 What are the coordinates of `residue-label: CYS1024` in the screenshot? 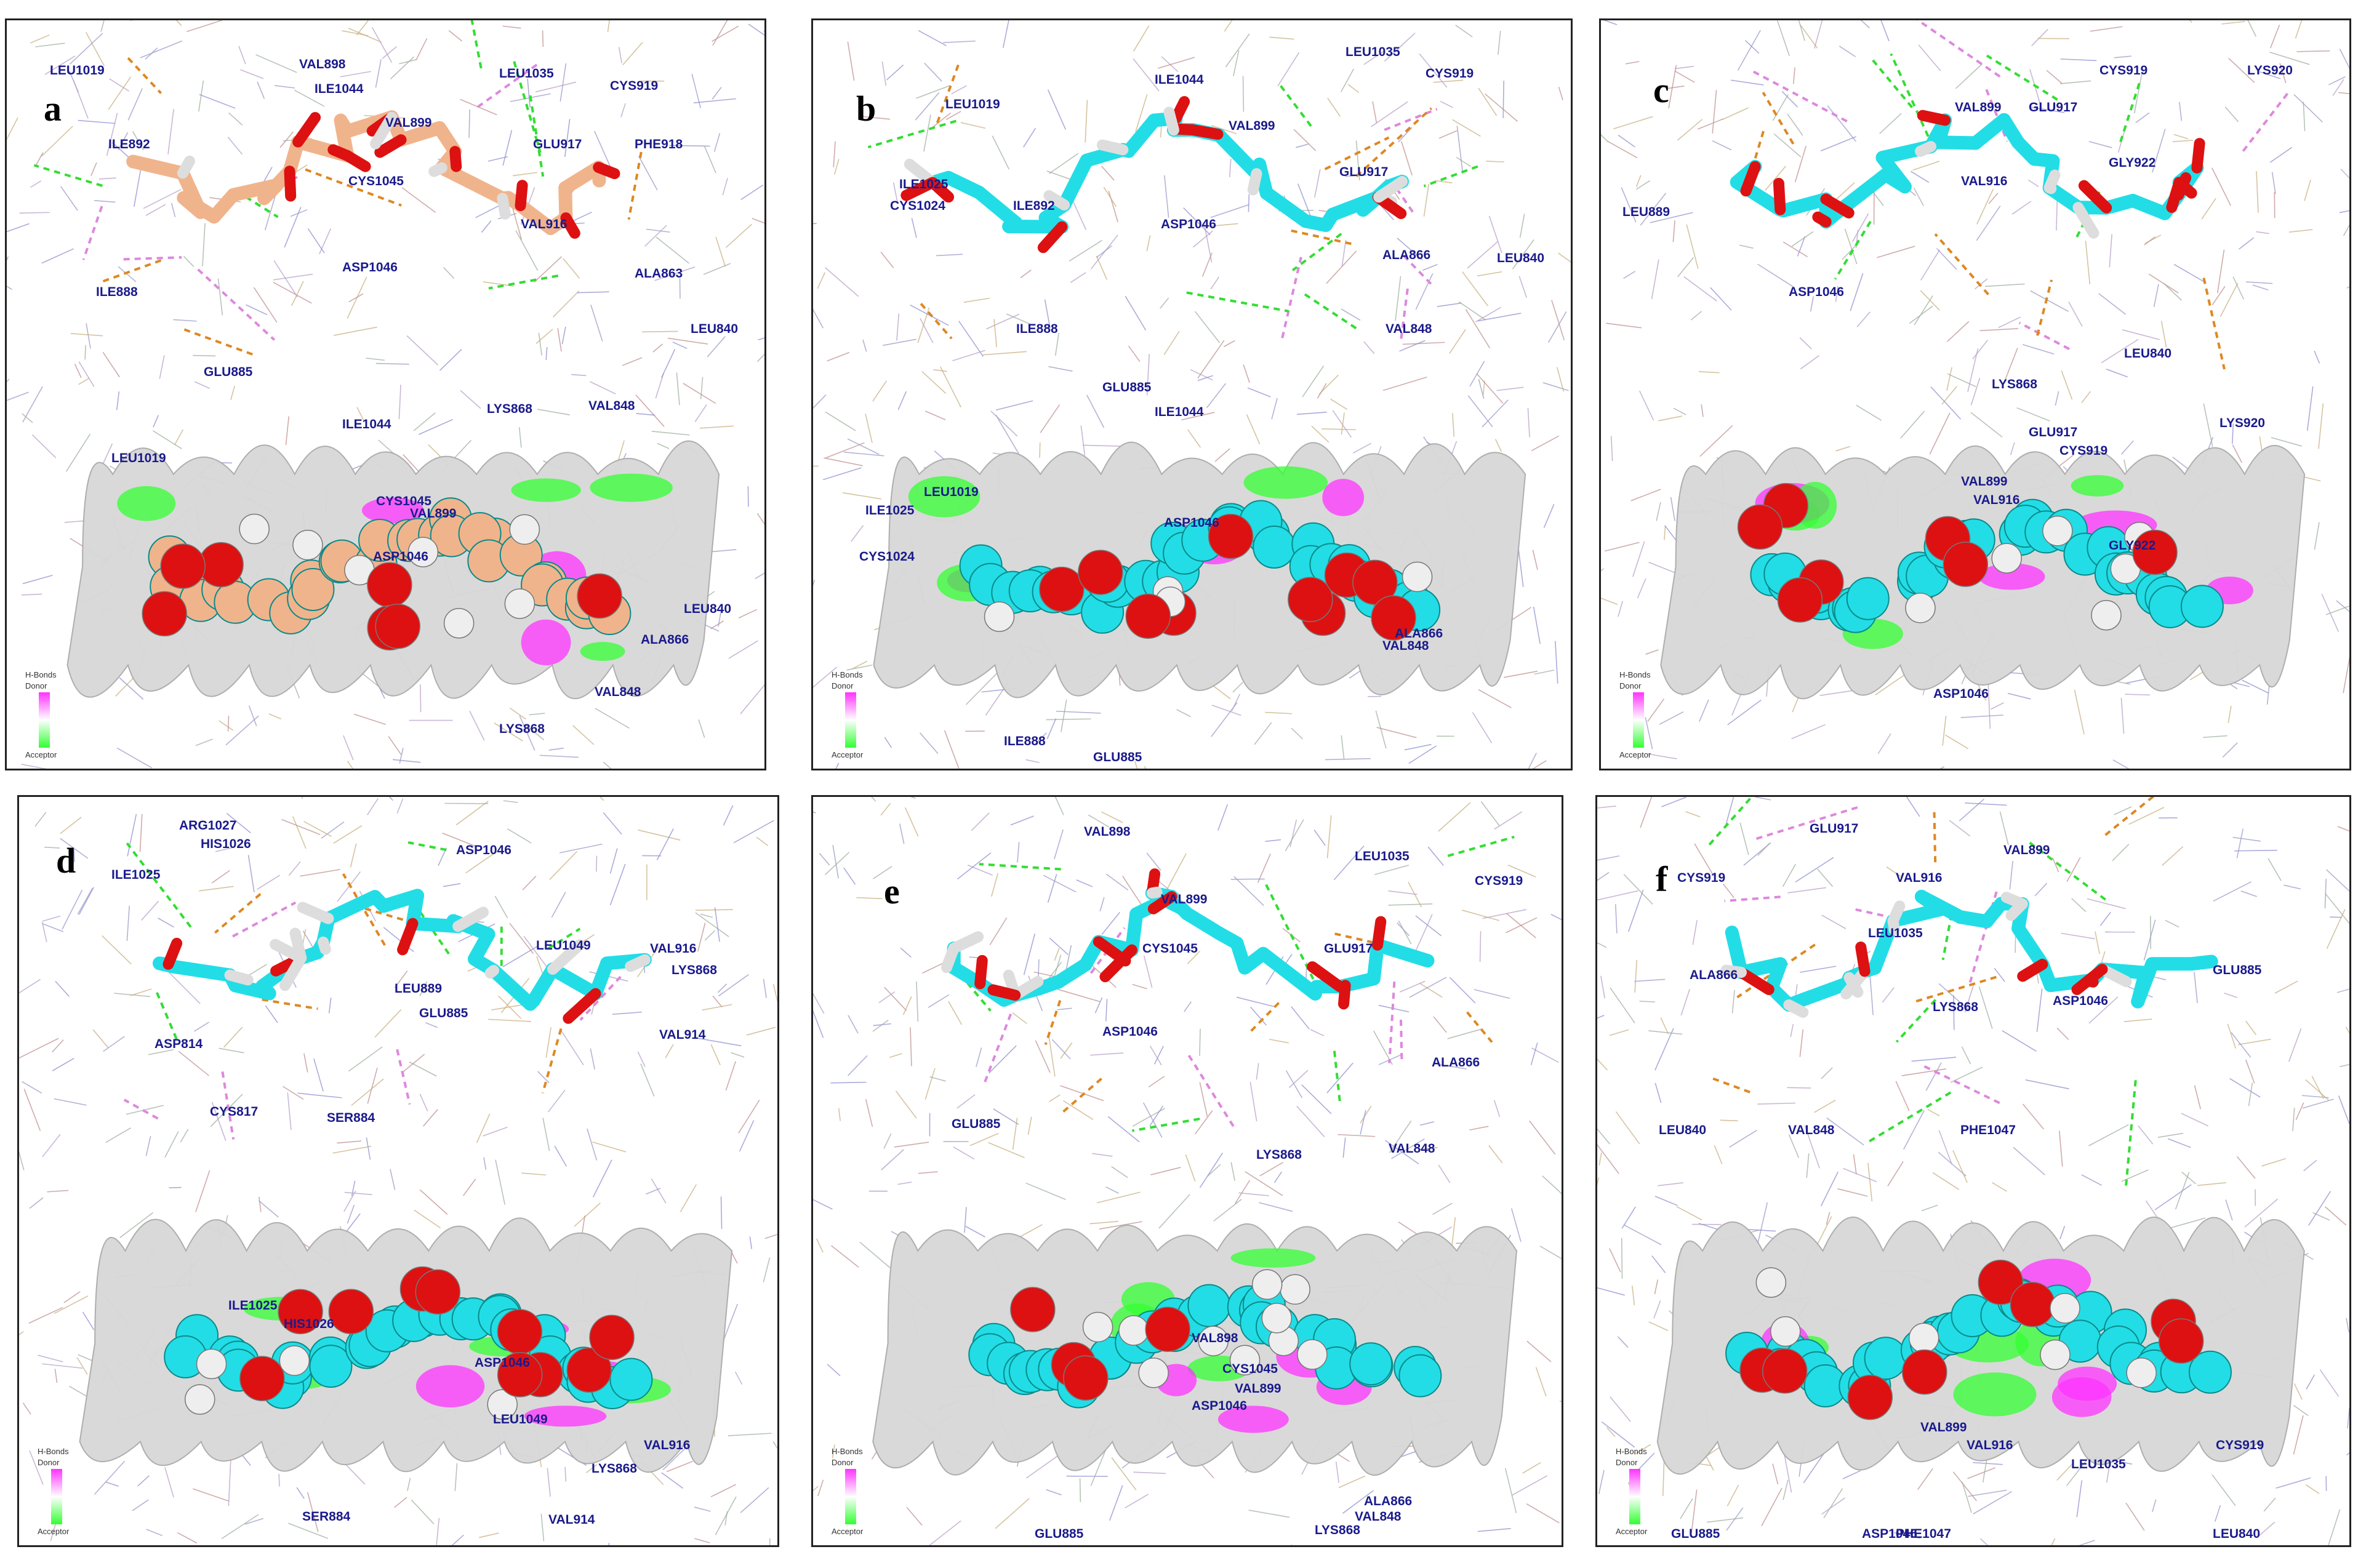 It's located at (917, 206).